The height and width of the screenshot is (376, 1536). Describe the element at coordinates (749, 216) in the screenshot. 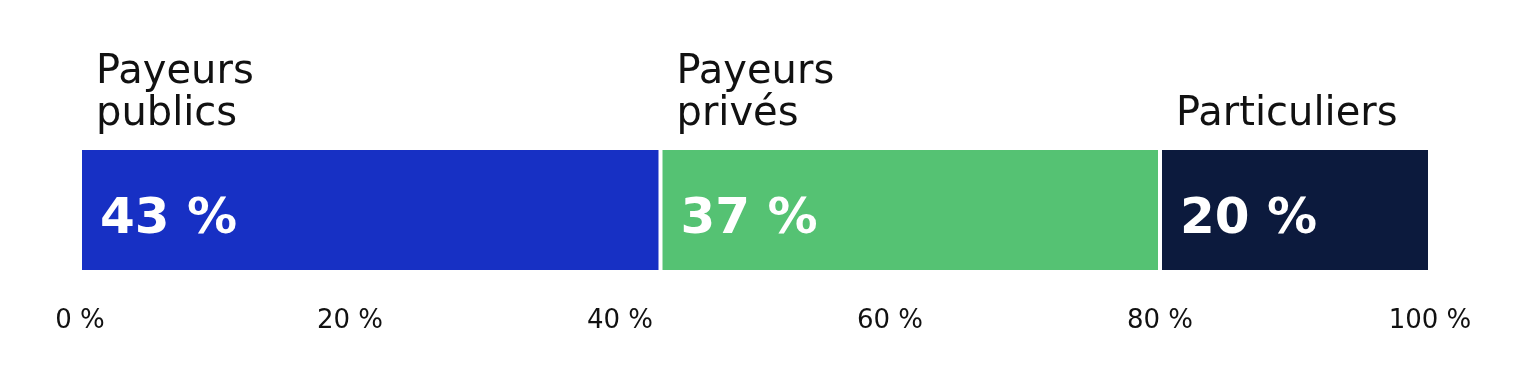

I see `data-label: 37 %` at that location.